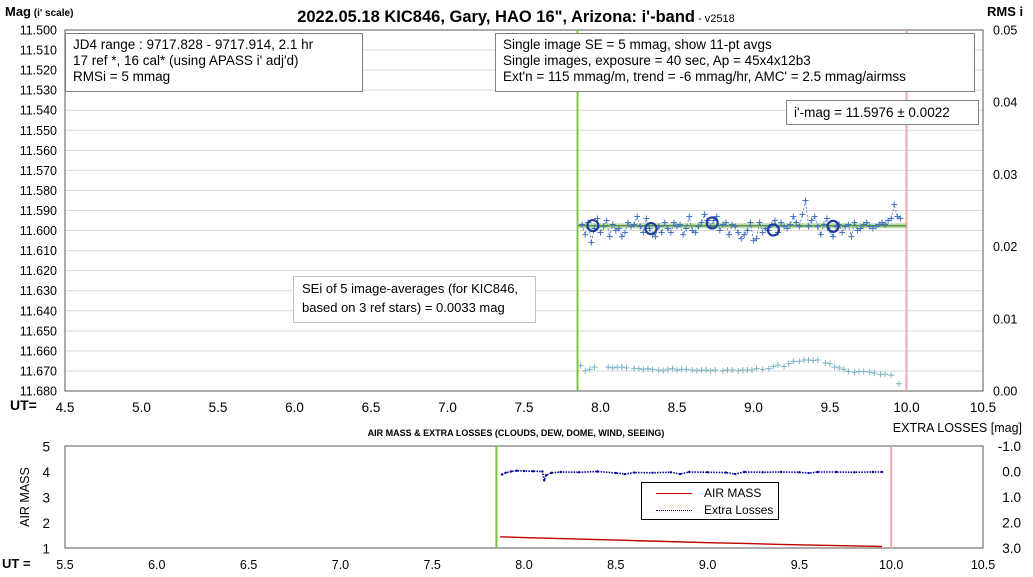  I want to click on lower-y-tick-label: 2, so click(46, 523).